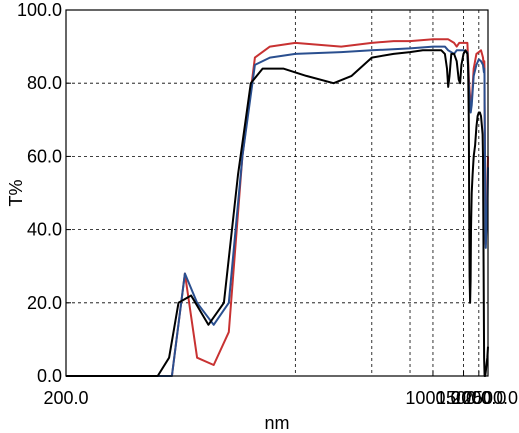  What do you see at coordinates (478, 398) in the screenshot?
I see `x-tick-label: 2000.0` at bounding box center [478, 398].